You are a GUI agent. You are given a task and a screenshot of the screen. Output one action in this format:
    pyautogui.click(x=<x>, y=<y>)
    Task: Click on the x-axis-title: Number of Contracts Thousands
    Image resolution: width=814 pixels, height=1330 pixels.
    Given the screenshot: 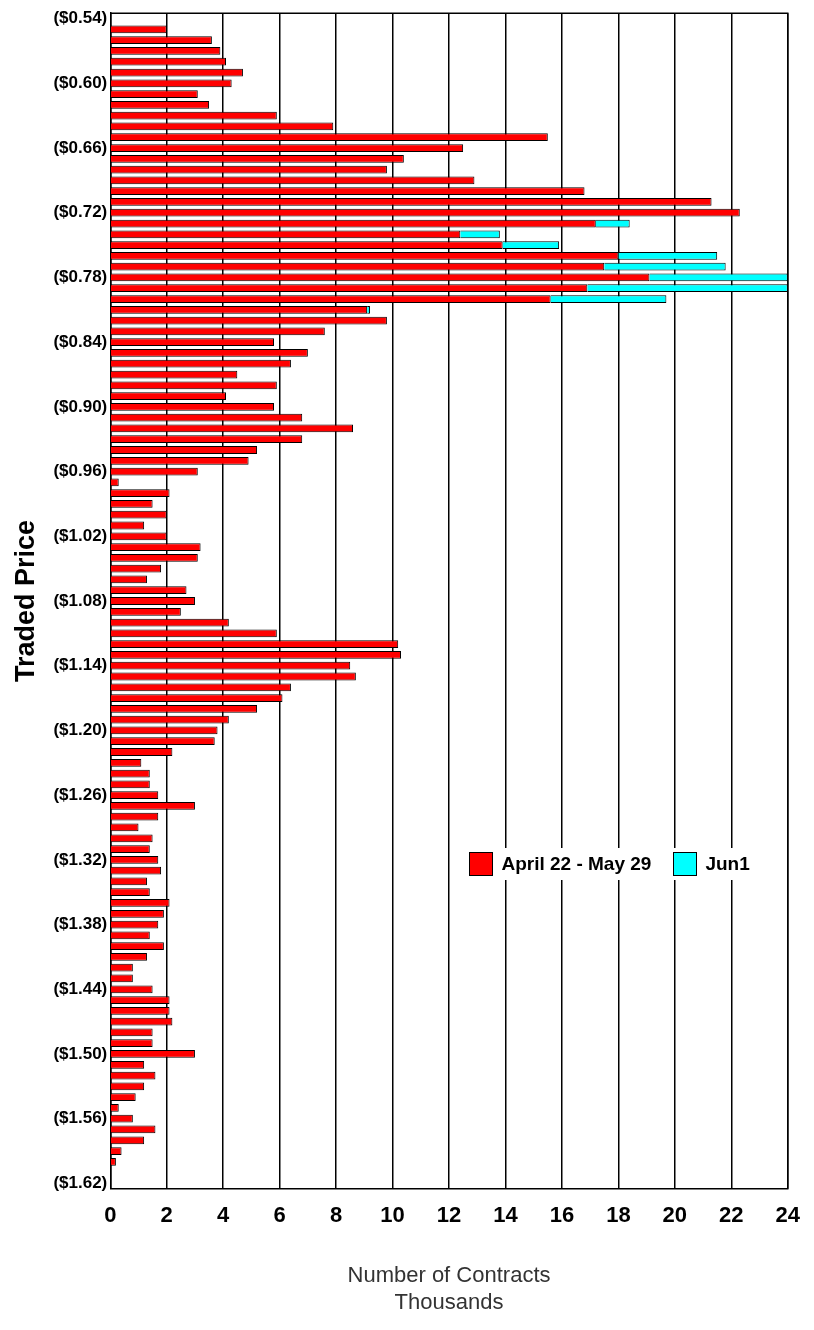 What is the action you would take?
    pyautogui.click(x=449, y=1288)
    